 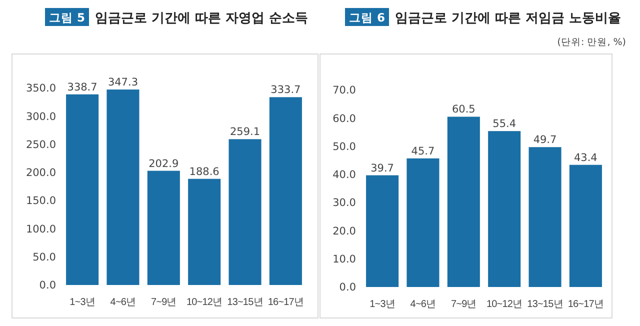 What do you see at coordinates (586, 158) in the screenshot?
I see `data-label: 43.4` at bounding box center [586, 158].